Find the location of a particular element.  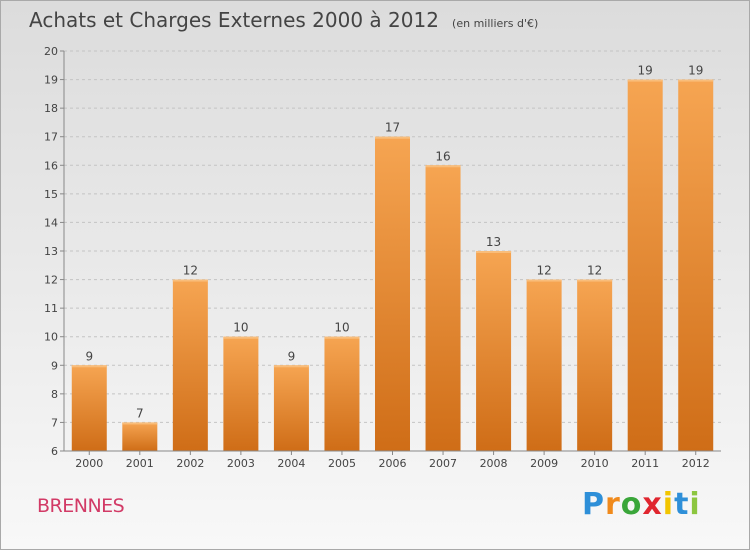

x-tick-label: 2011 is located at coordinates (645, 463).